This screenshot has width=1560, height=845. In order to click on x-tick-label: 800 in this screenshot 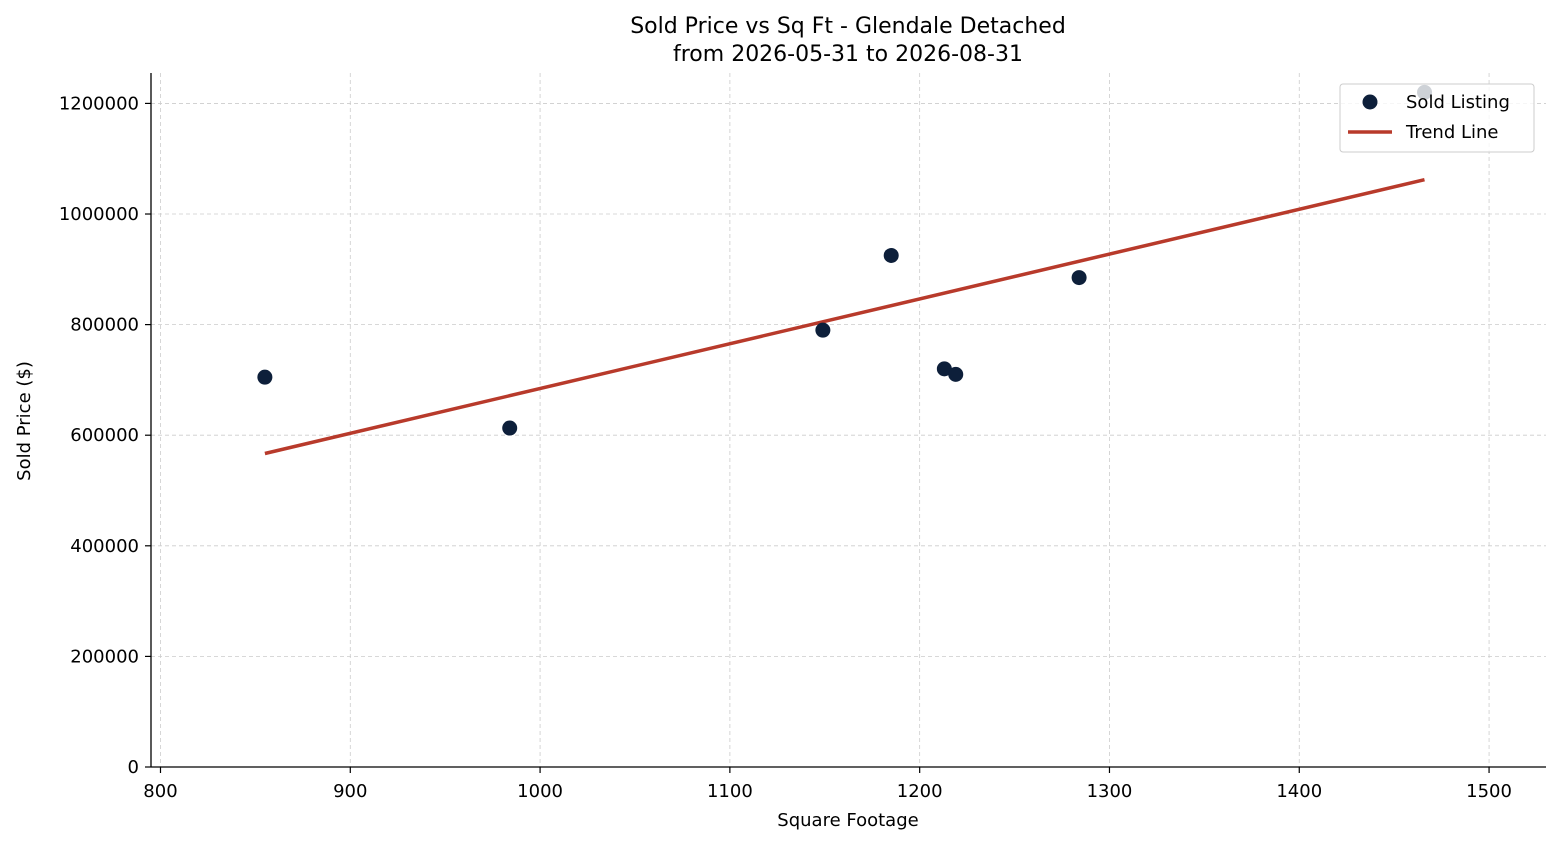, I will do `click(160, 791)`.